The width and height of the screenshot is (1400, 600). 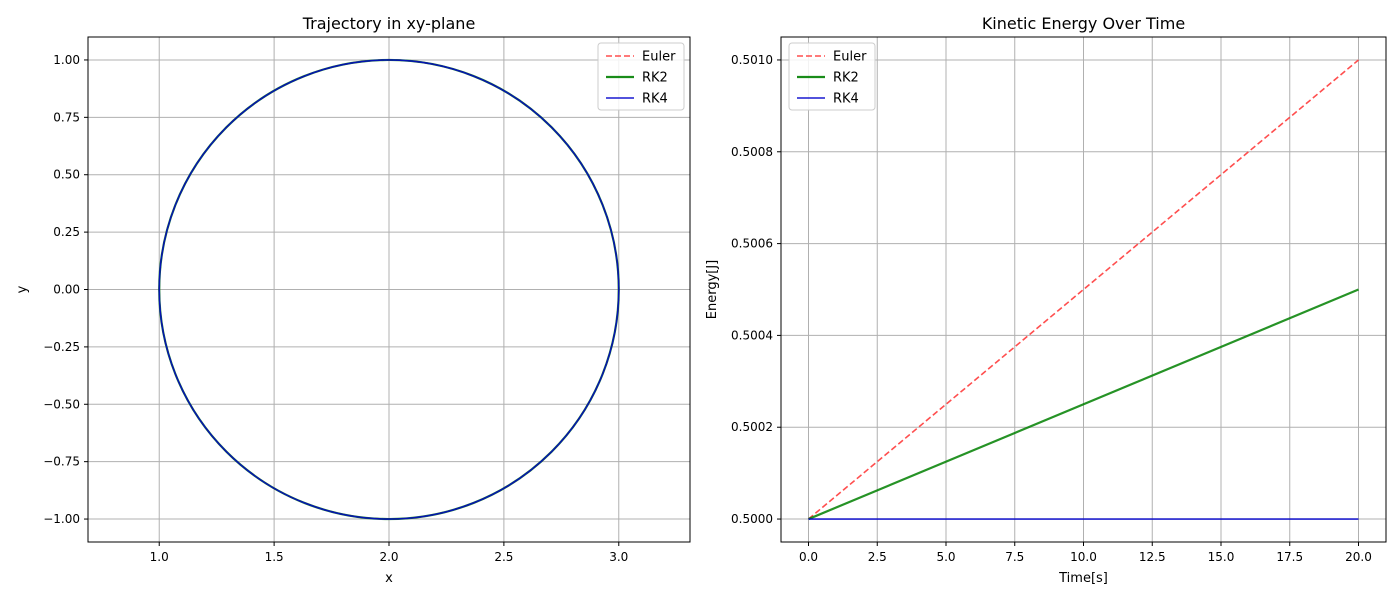 I want to click on y-tick-label: 0.5000, so click(x=752, y=519).